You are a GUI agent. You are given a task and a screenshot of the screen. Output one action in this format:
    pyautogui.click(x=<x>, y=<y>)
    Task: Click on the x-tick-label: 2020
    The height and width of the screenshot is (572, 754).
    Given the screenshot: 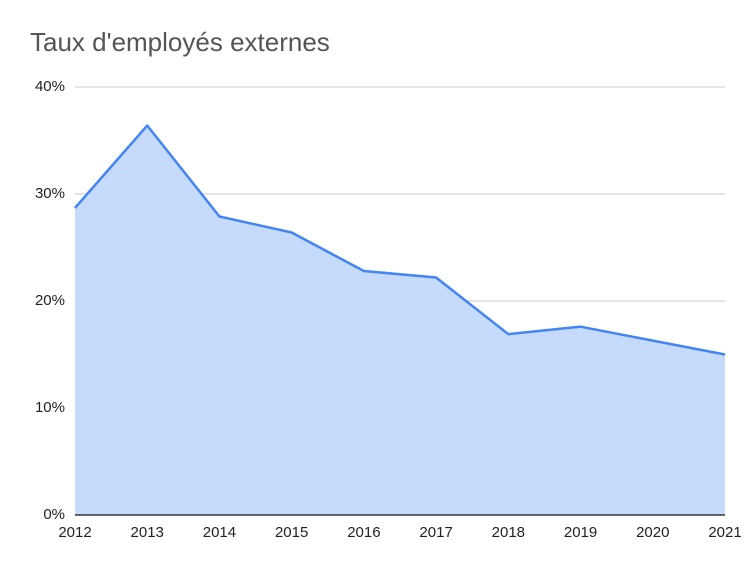 What is the action you would take?
    pyautogui.click(x=652, y=532)
    